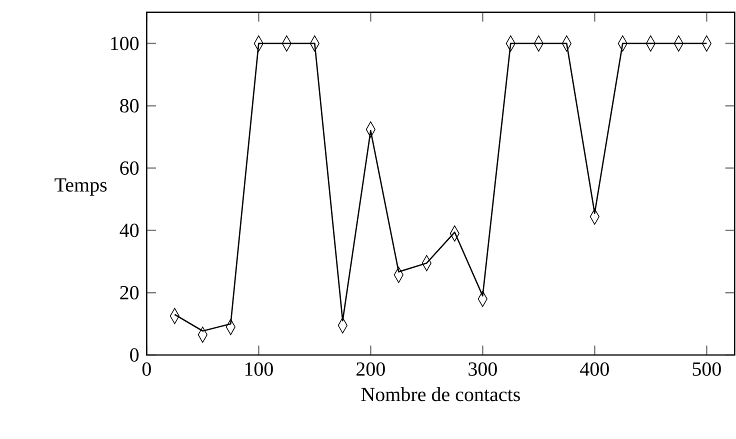 The width and height of the screenshot is (736, 439). What do you see at coordinates (129, 106) in the screenshot?
I see `y-tick-label: 80` at bounding box center [129, 106].